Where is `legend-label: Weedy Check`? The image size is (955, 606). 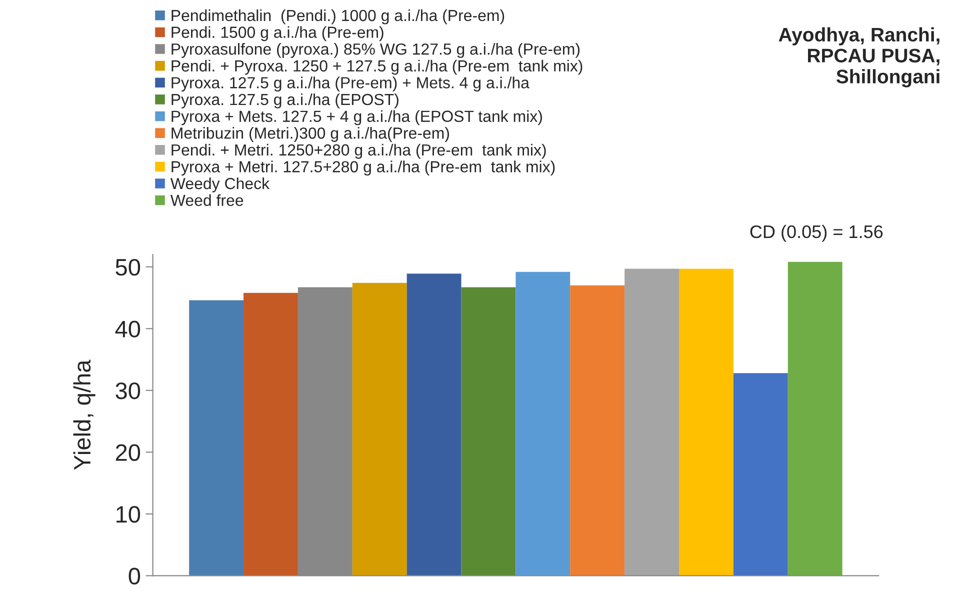 legend-label: Weedy Check is located at coordinates (220, 184).